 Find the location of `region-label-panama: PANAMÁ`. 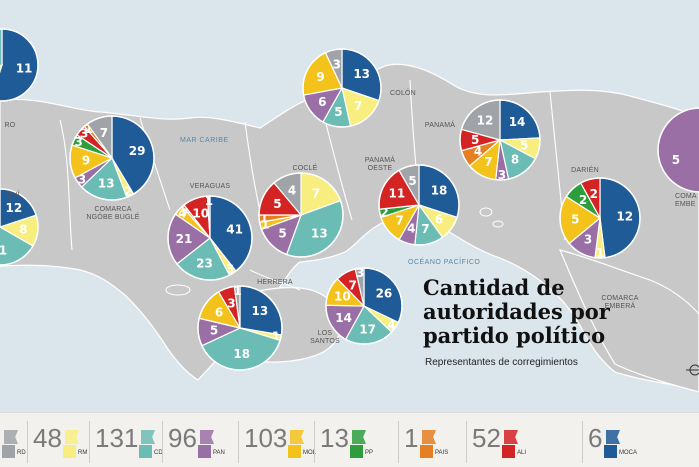

region-label-panama: PANAMÁ is located at coordinates (440, 125).